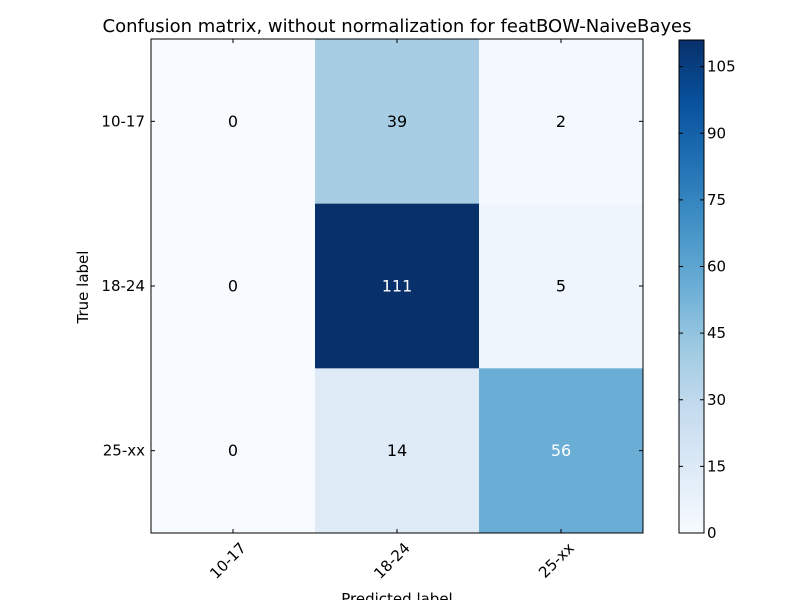 The image size is (800, 600). I want to click on colorbar-tick-label: 60, so click(716, 267).